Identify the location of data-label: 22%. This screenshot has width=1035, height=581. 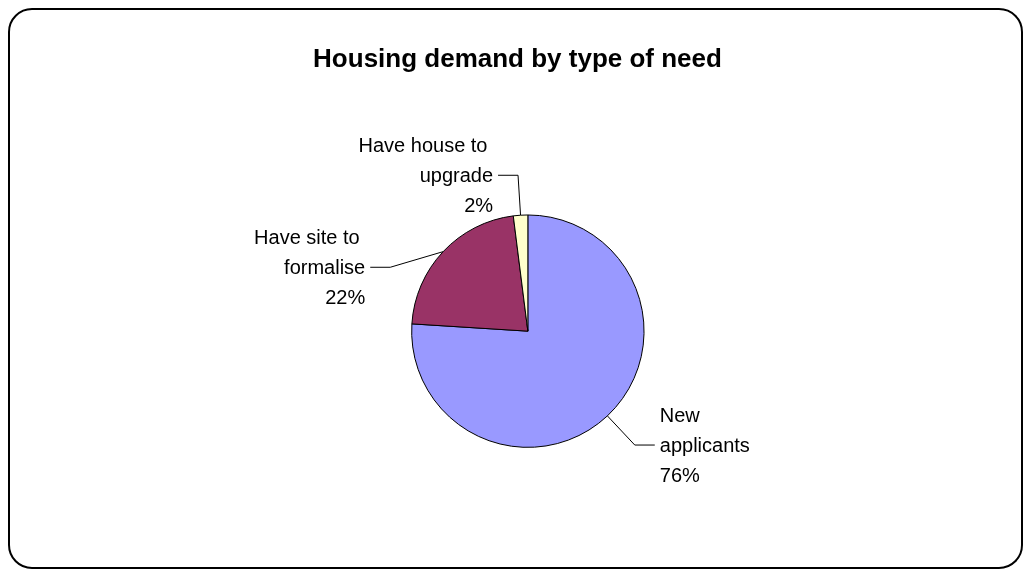
(345, 297).